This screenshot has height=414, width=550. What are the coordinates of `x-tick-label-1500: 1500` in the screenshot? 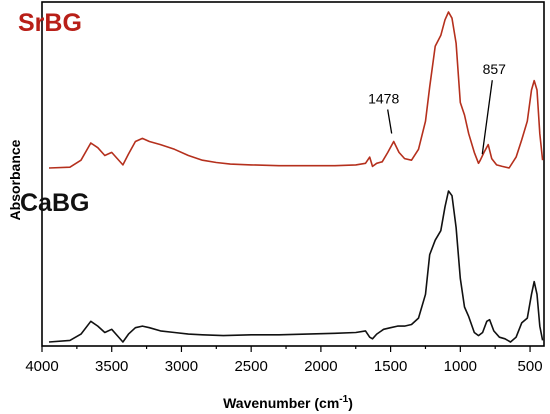 It's located at (390, 366).